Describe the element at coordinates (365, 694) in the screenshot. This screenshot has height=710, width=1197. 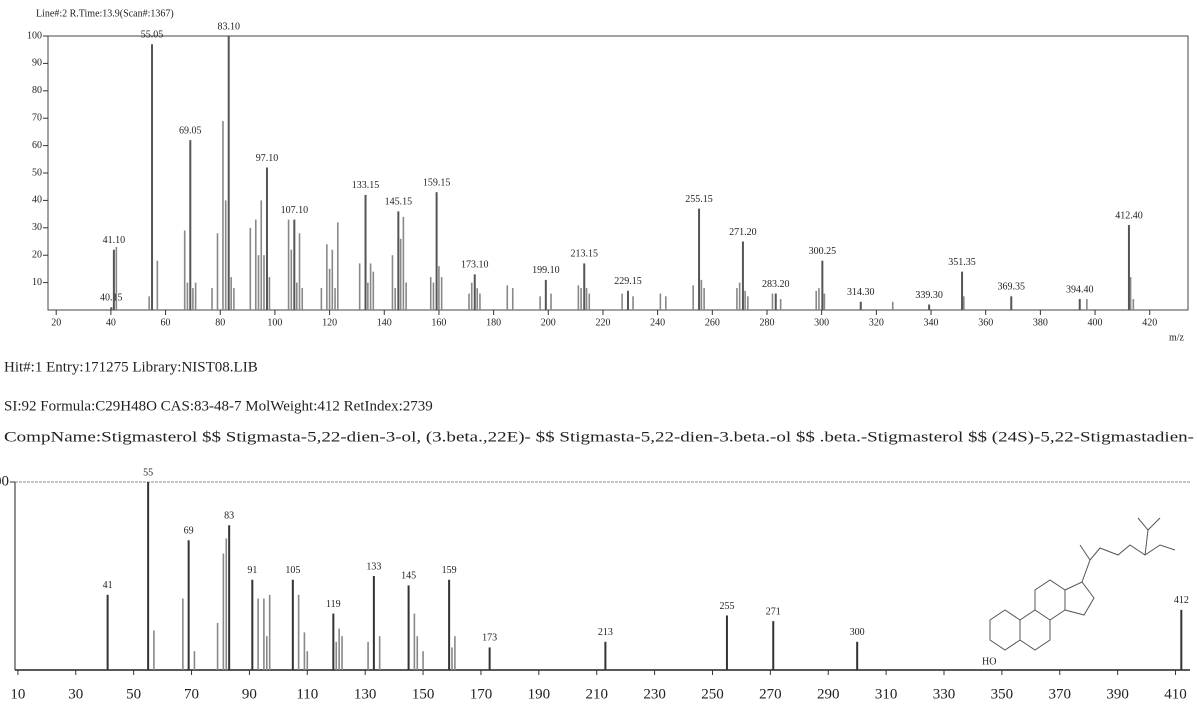
I see `x-tick-label: 130` at that location.